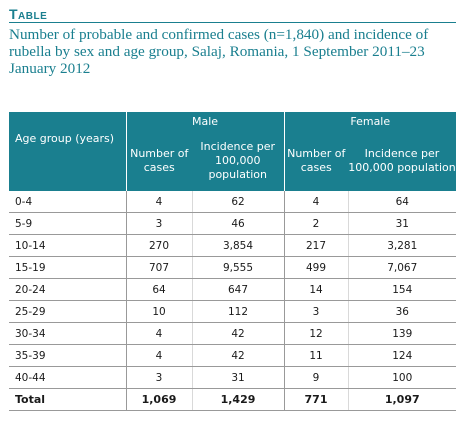 The image size is (475, 434). Describe the element at coordinates (237, 311) in the screenshot. I see `male-incidence-cell: 112` at that location.